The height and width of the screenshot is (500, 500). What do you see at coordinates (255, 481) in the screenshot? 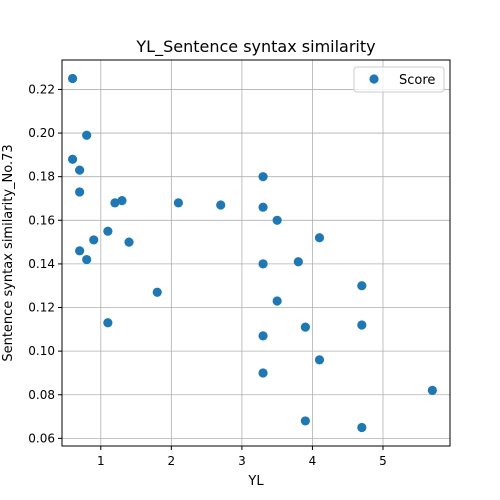
I see `x-axis-label: YL` at bounding box center [255, 481].